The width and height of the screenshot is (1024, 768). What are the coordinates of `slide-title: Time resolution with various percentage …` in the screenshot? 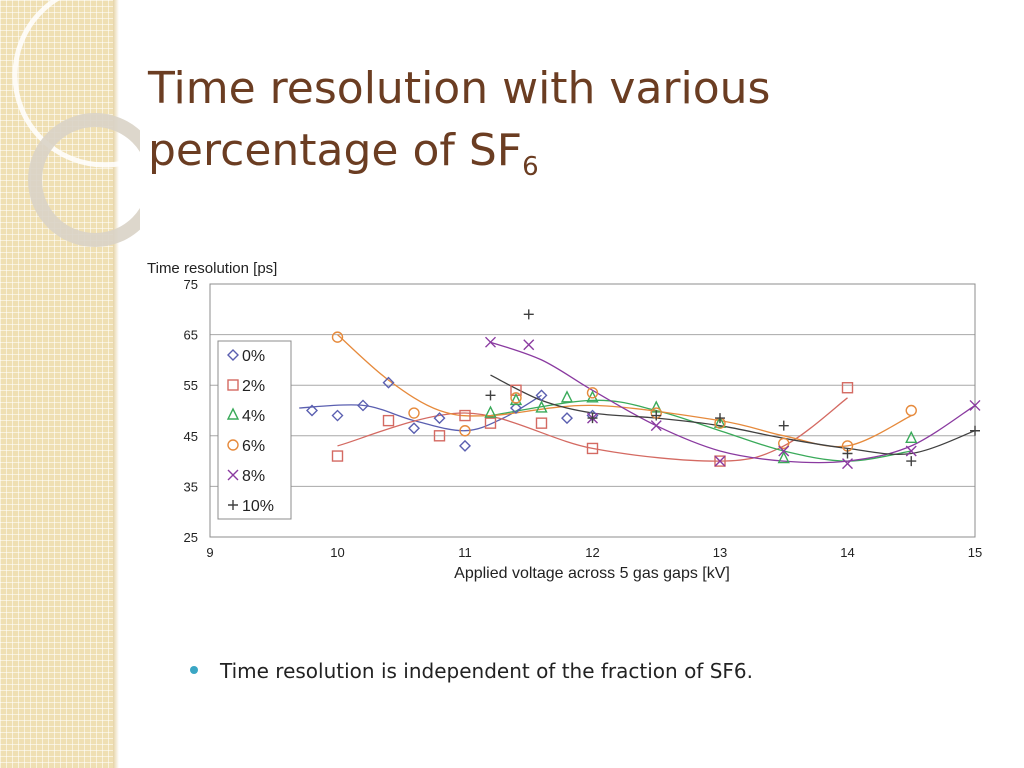 It's located at (558, 128).